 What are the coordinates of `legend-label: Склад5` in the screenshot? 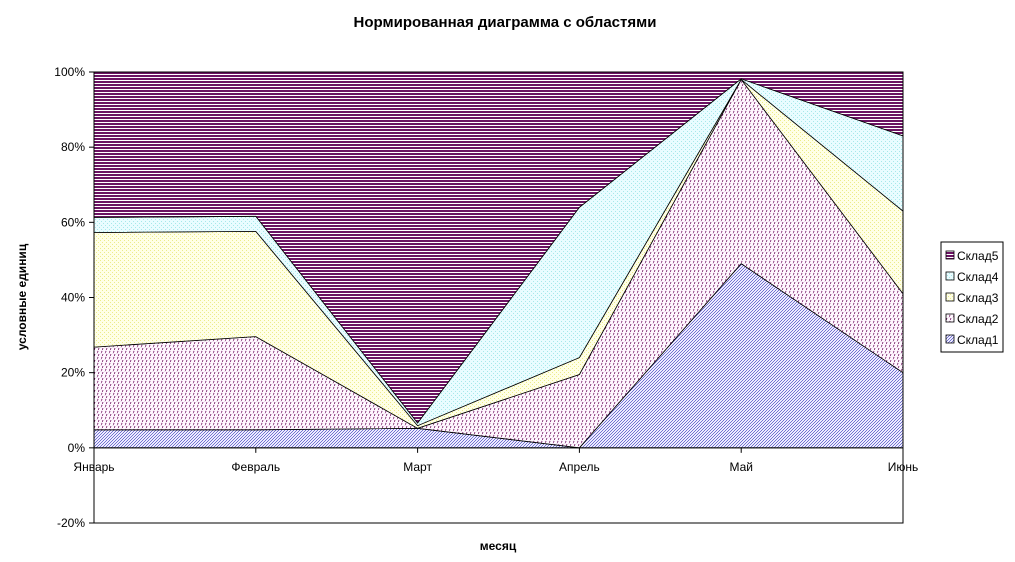 It's located at (978, 256).